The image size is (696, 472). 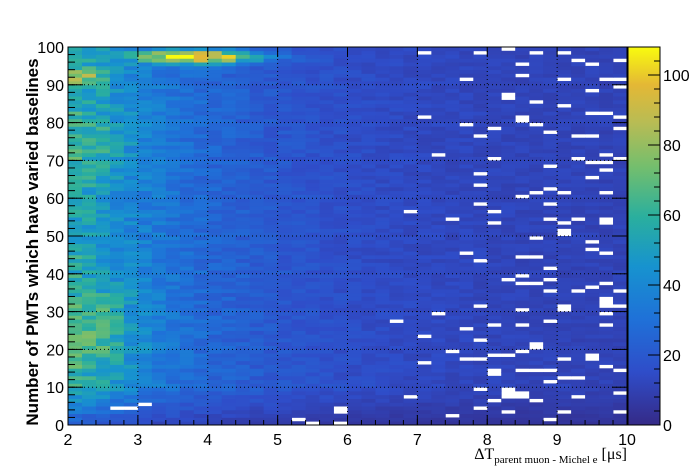 I want to click on x-axis-title-subscript: parent muon - Michel e, so click(x=545, y=460).